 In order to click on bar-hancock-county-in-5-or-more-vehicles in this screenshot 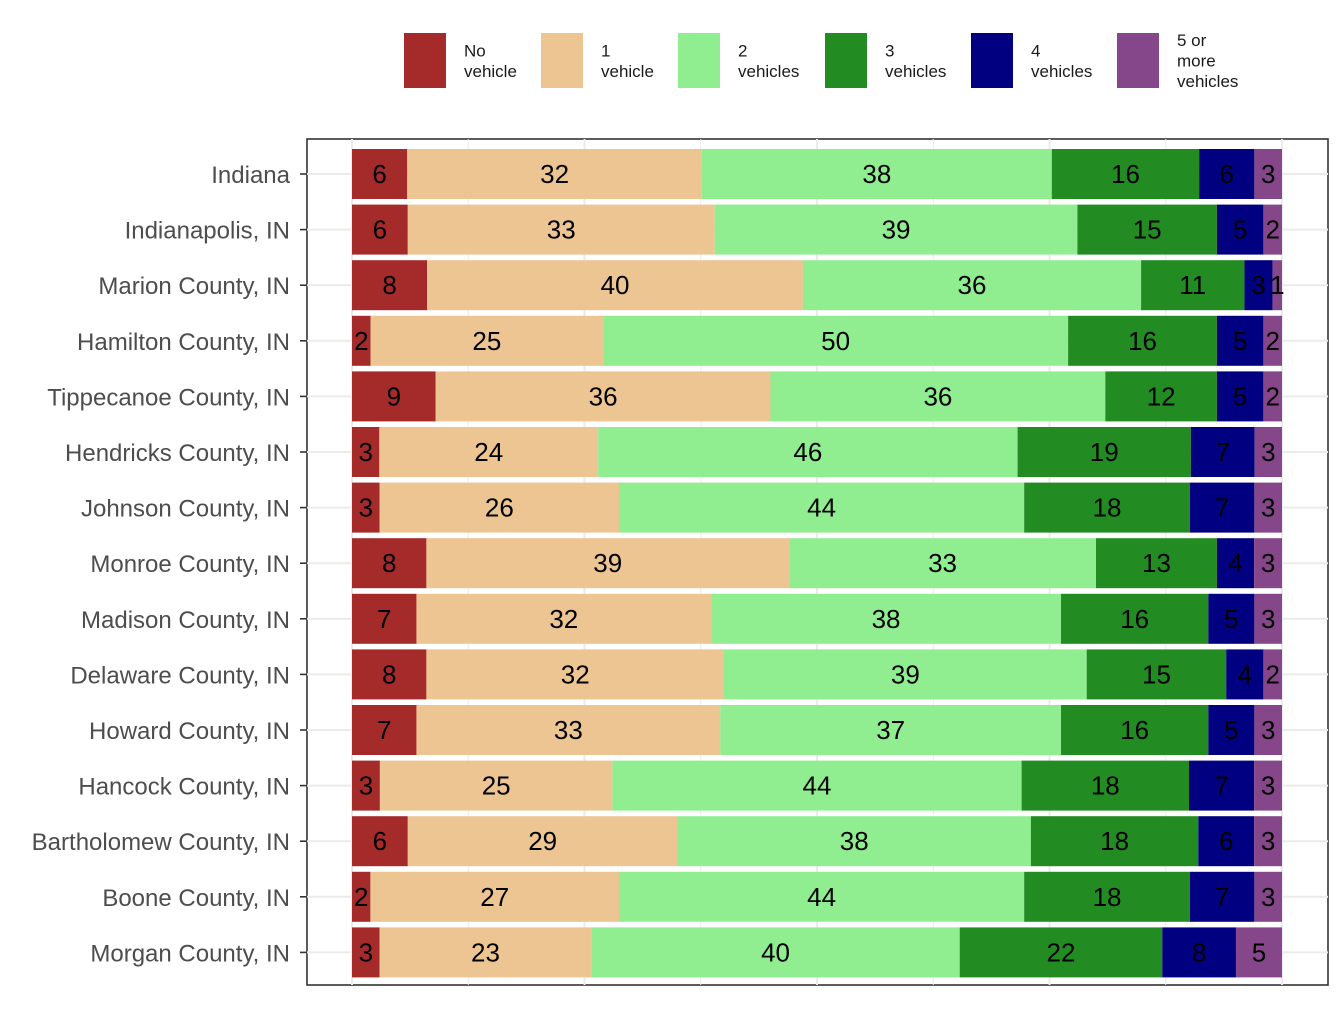, I will do `click(1268, 785)`.